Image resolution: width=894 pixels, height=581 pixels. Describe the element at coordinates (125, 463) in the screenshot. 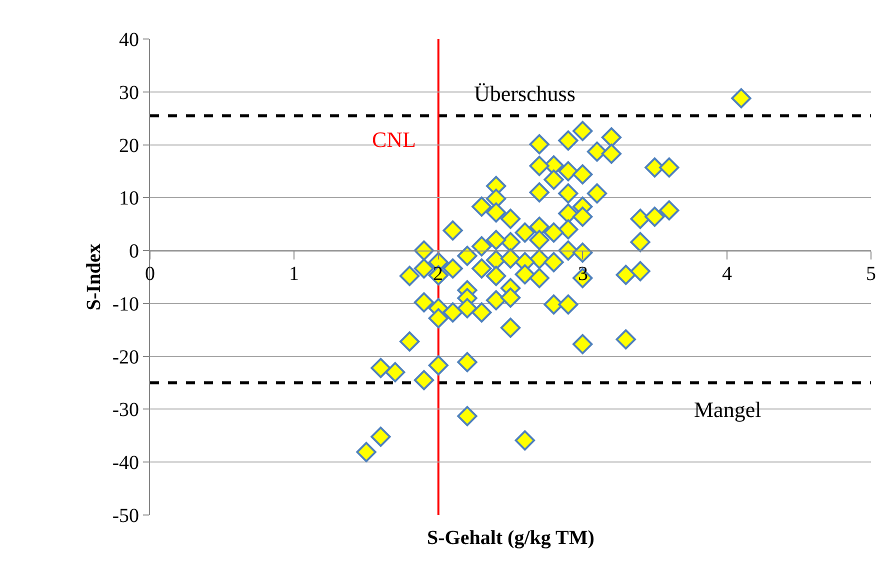

I see `y-tick-label: -40` at that location.